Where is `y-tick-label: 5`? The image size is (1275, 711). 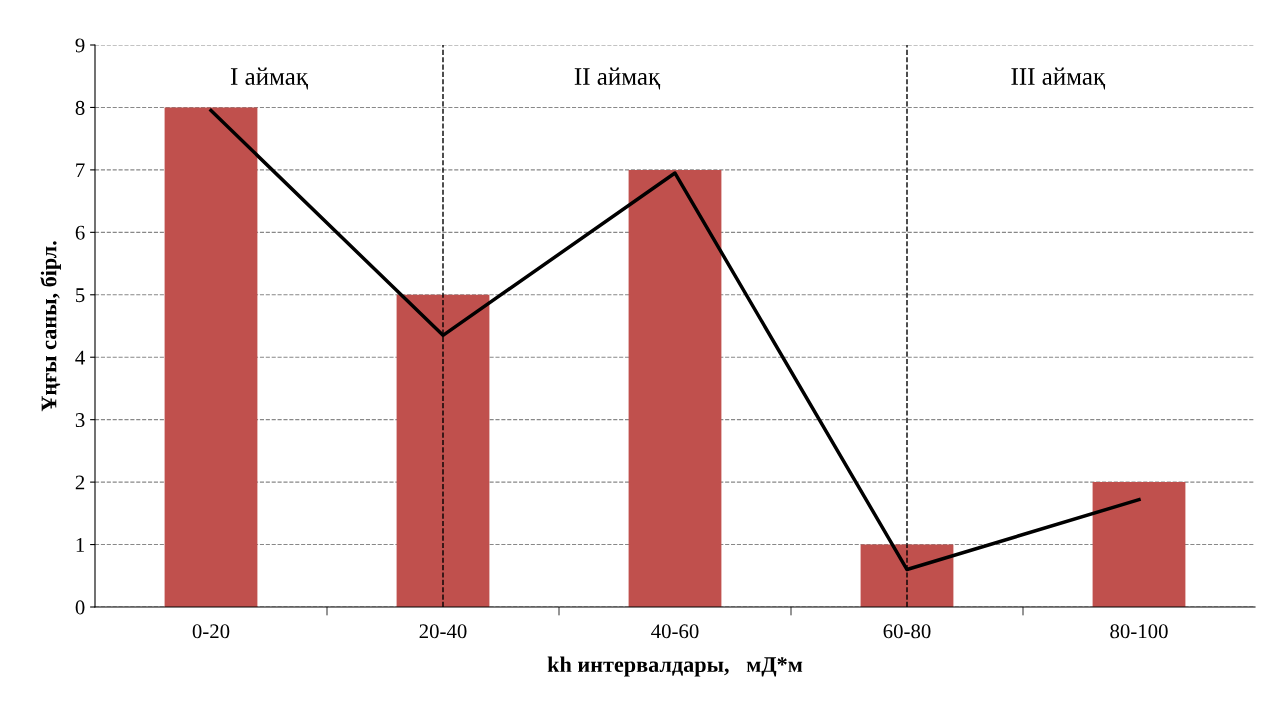
y-tick-label: 5 is located at coordinates (80, 295).